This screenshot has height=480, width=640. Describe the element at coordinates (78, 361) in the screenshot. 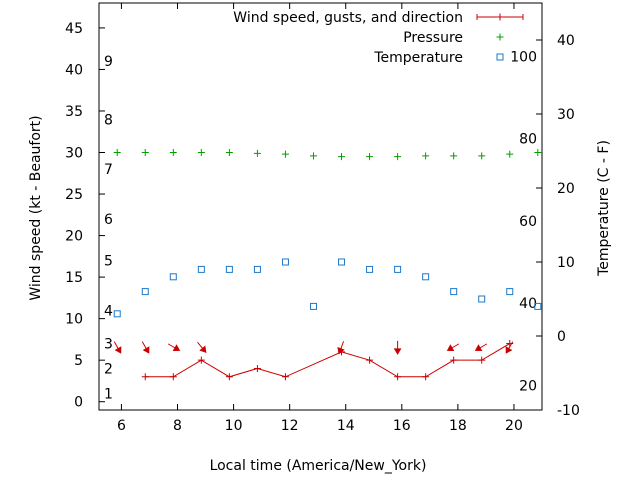

I see `y-tick-label: 5` at that location.